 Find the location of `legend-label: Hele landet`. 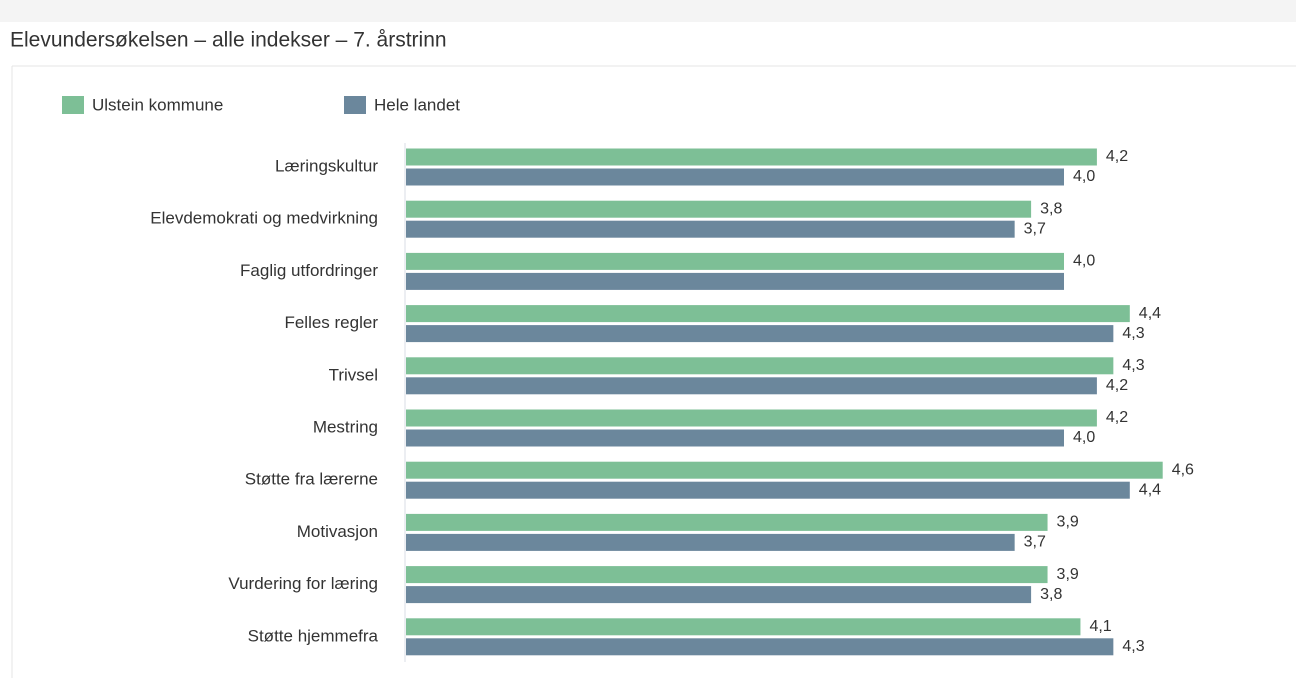

legend-label: Hele landet is located at coordinates (417, 104).